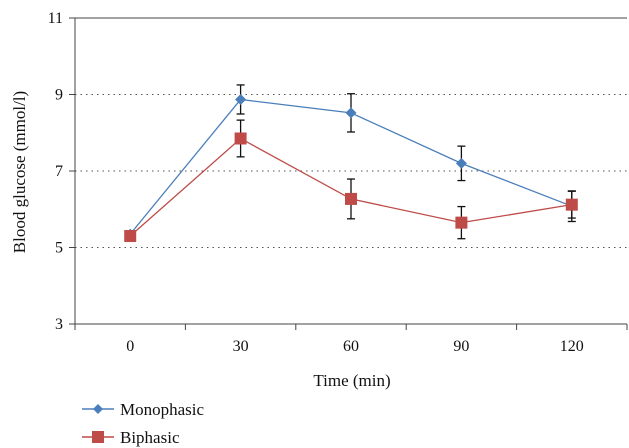 This screenshot has height=448, width=629. Describe the element at coordinates (162, 409) in the screenshot. I see `legend-label-monophasic: Monophasic` at that location.